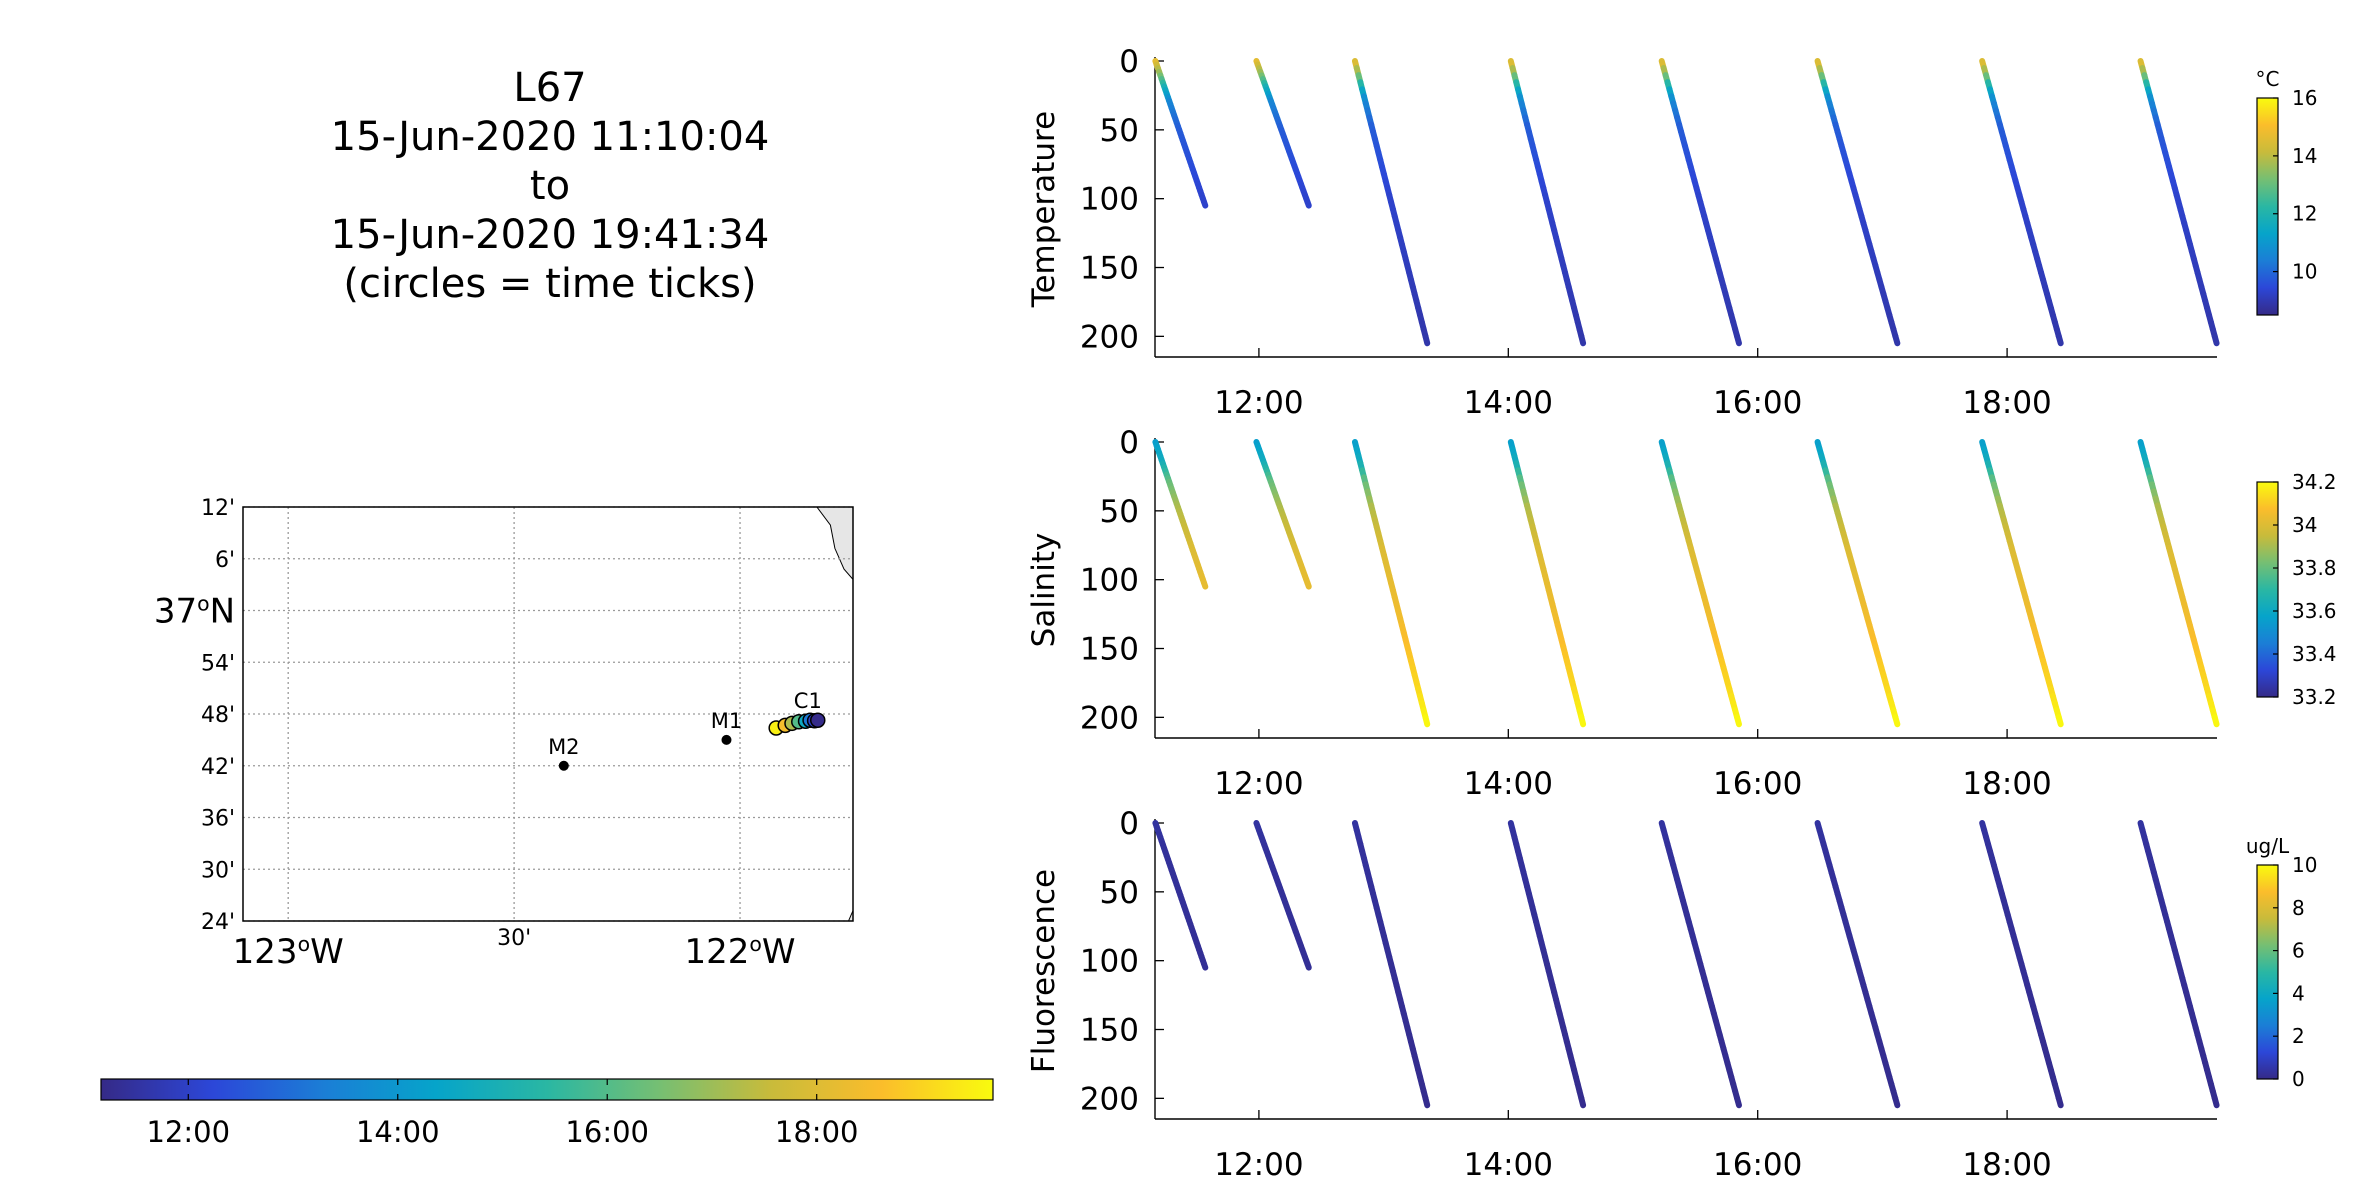 Image resolution: width=2362 pixels, height=1181 pixels. What do you see at coordinates (2298, 1036) in the screenshot?
I see `colorbar-tick-label: 2` at bounding box center [2298, 1036].